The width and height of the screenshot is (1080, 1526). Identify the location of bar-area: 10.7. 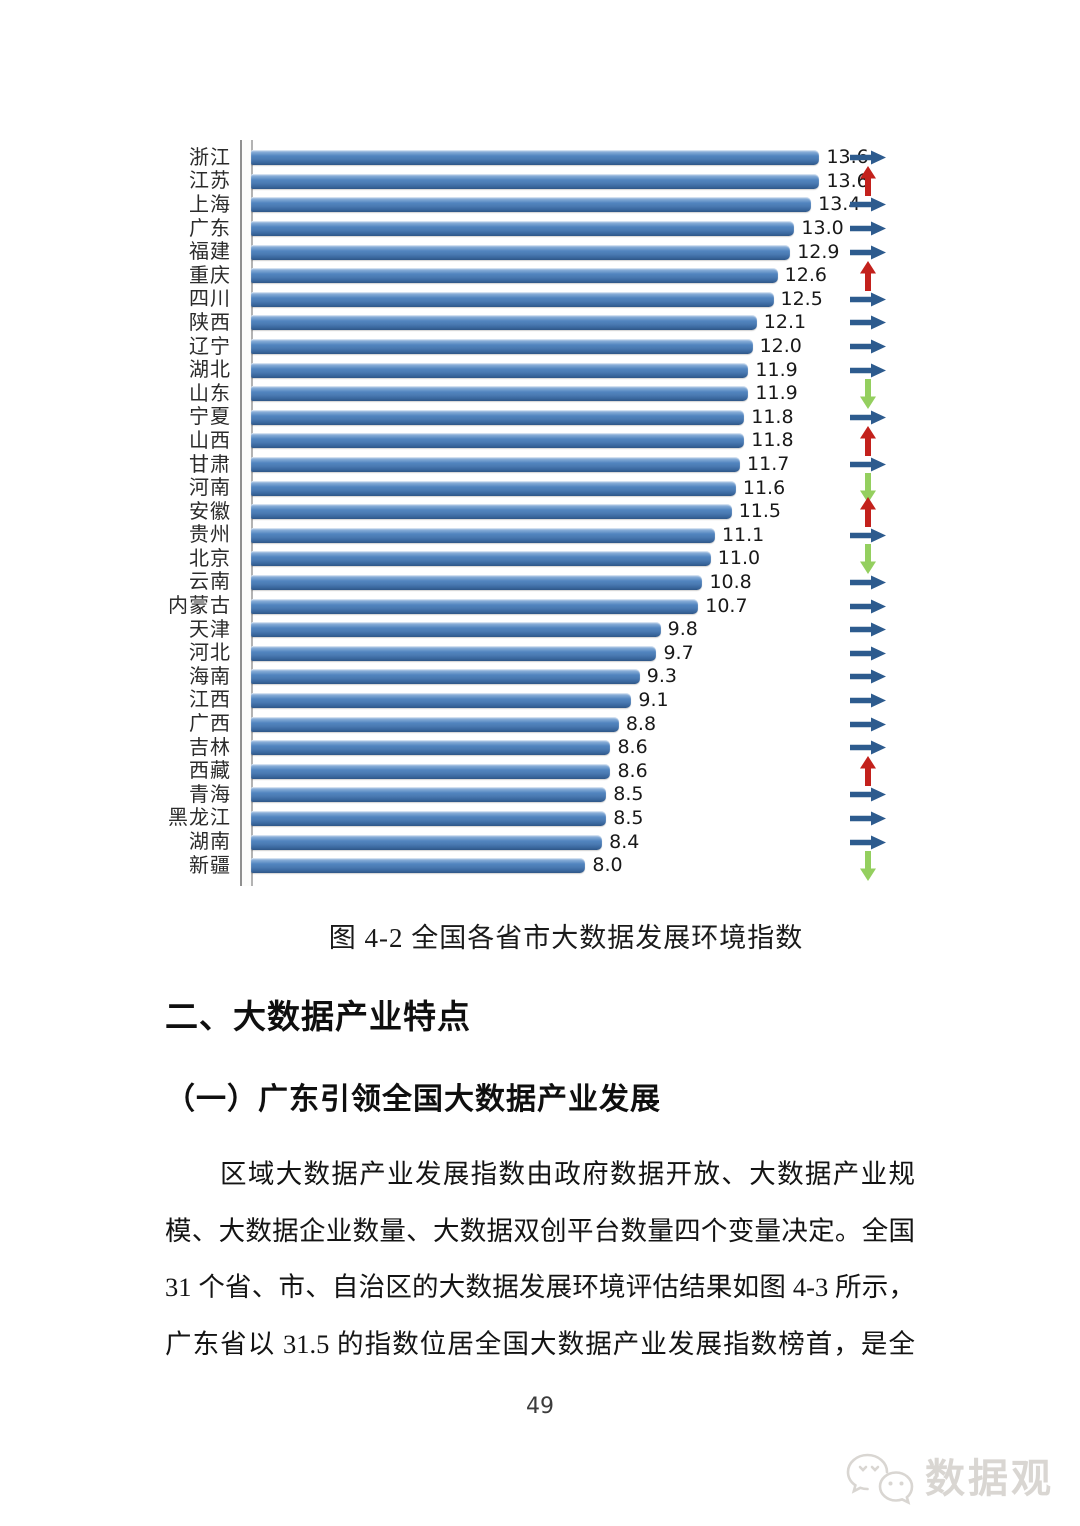
(574, 606).